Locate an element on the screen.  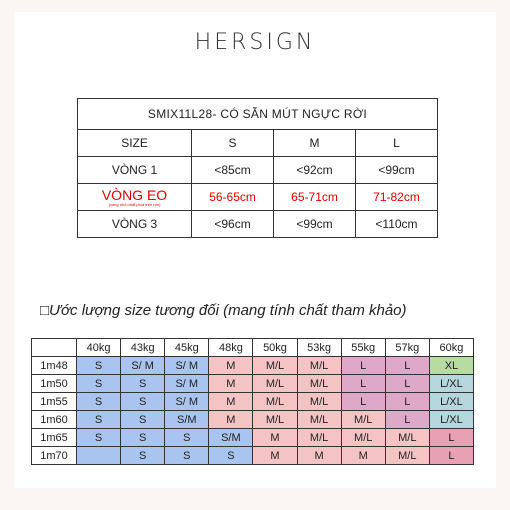
measurement-value: <96cm is located at coordinates (233, 224).